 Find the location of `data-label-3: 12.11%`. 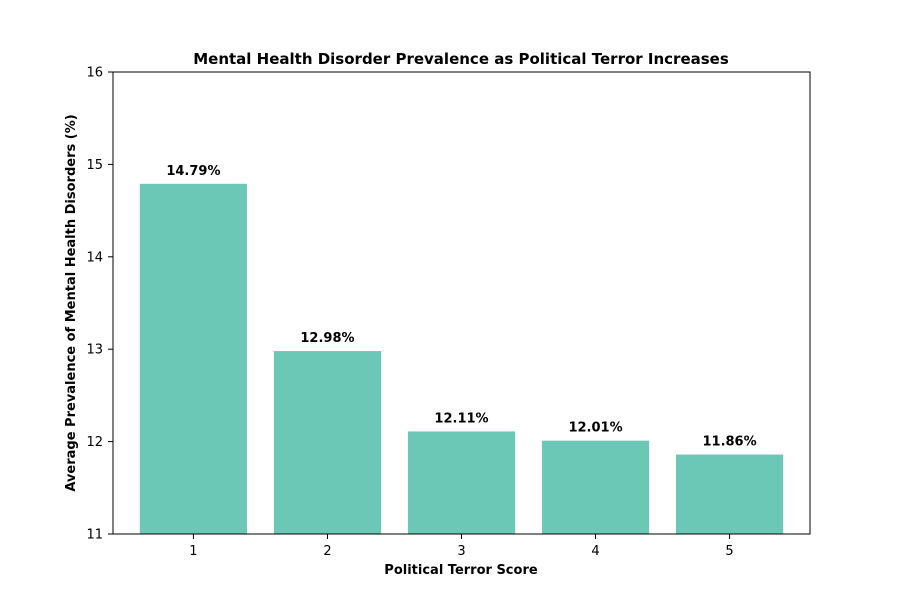

data-label-3: 12.11% is located at coordinates (461, 418).